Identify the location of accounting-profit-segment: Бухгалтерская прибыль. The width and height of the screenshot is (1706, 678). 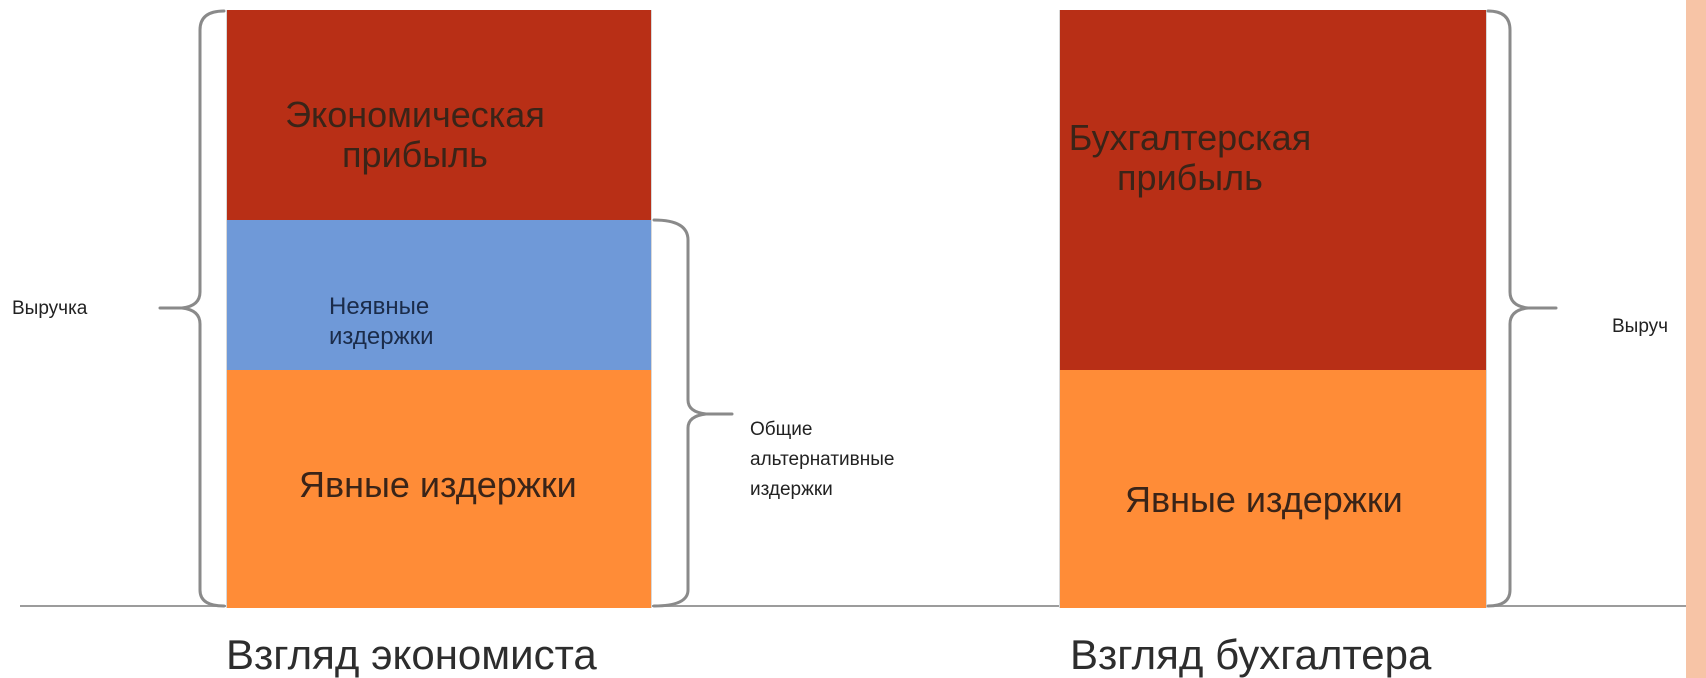
(1273, 190).